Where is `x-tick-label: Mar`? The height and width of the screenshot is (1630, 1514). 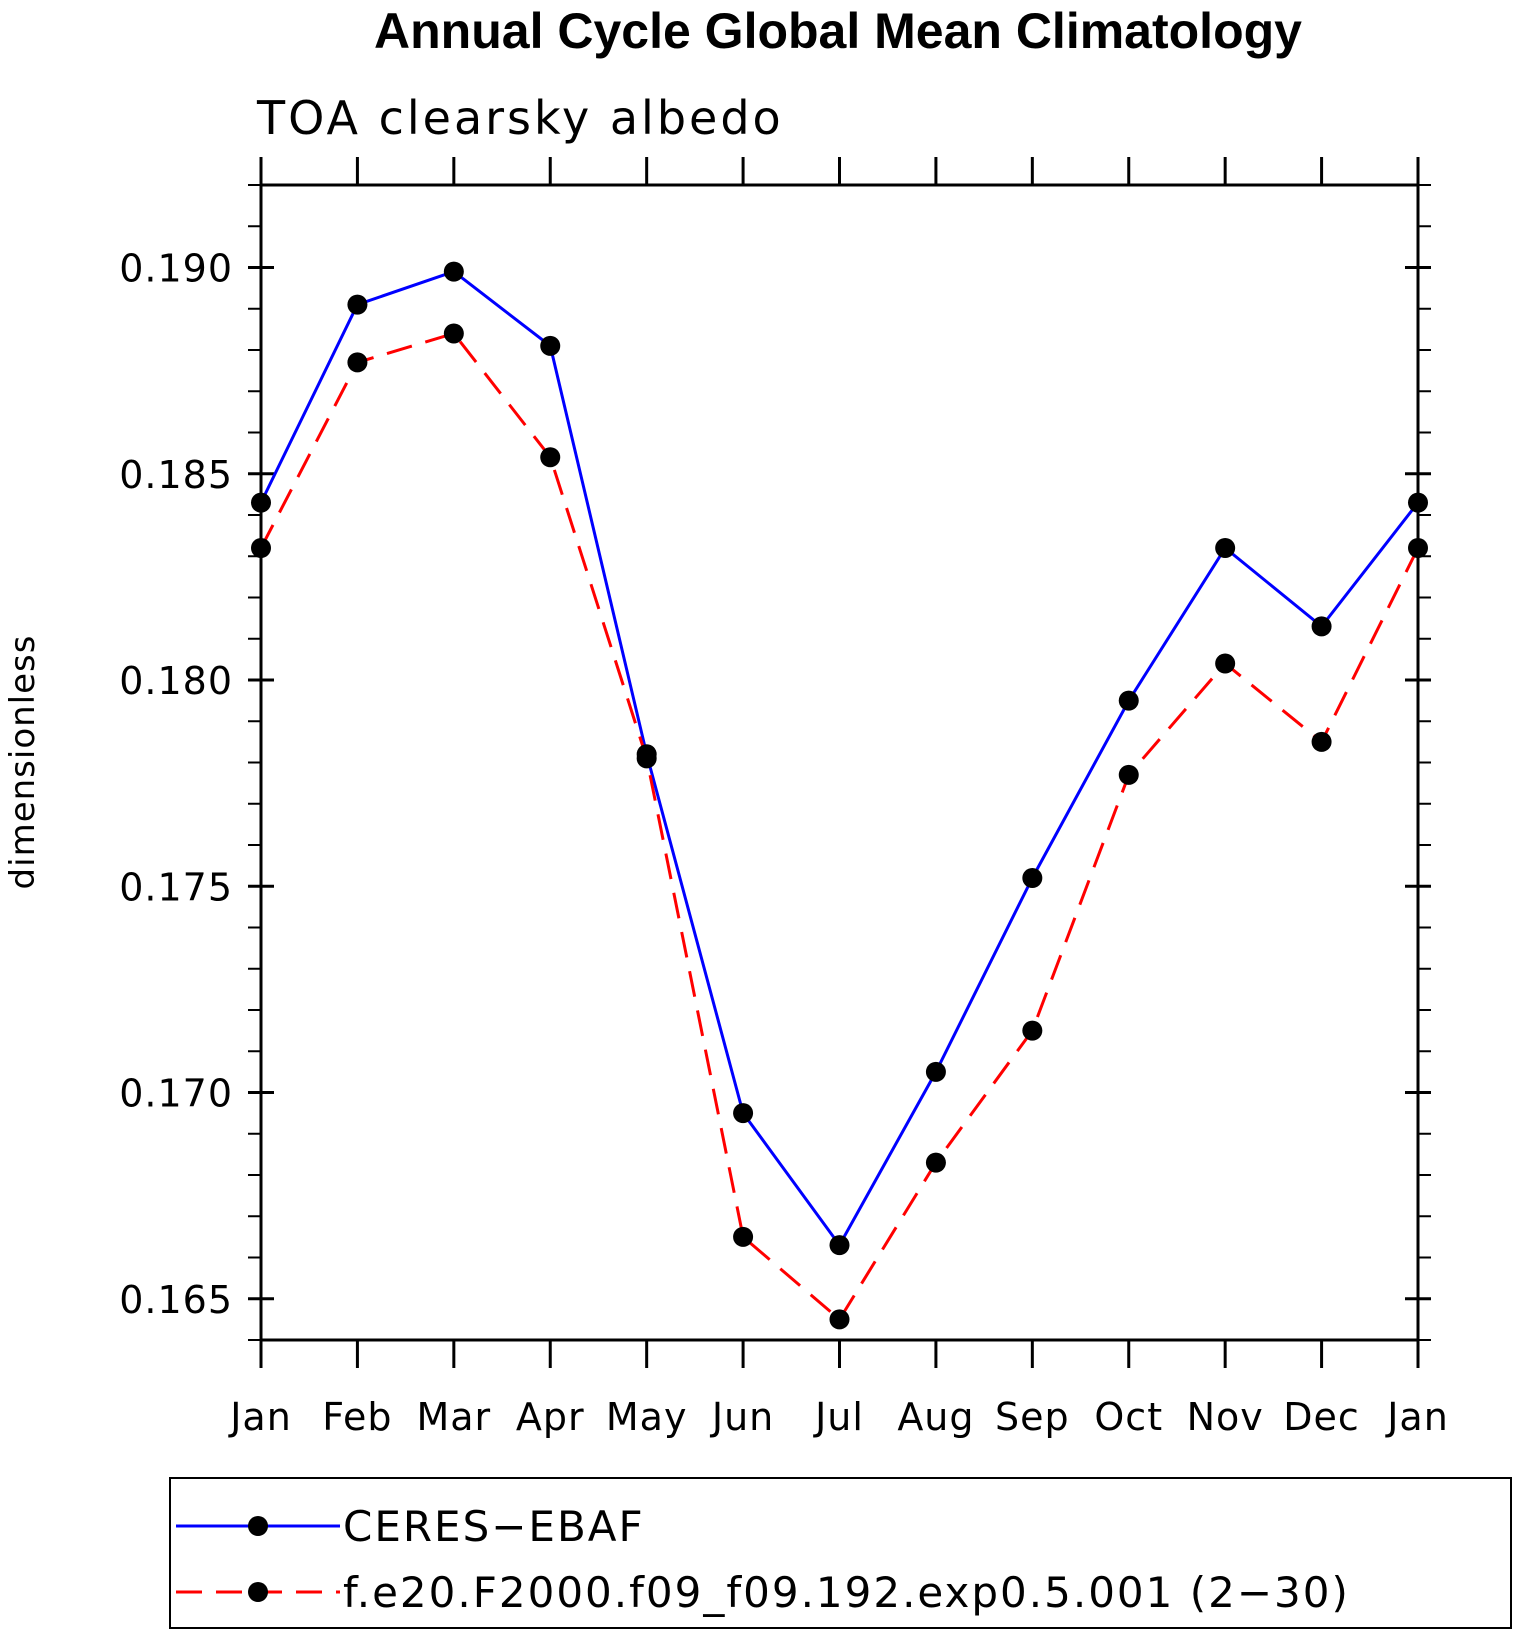 x-tick-label: Mar is located at coordinates (453, 1417).